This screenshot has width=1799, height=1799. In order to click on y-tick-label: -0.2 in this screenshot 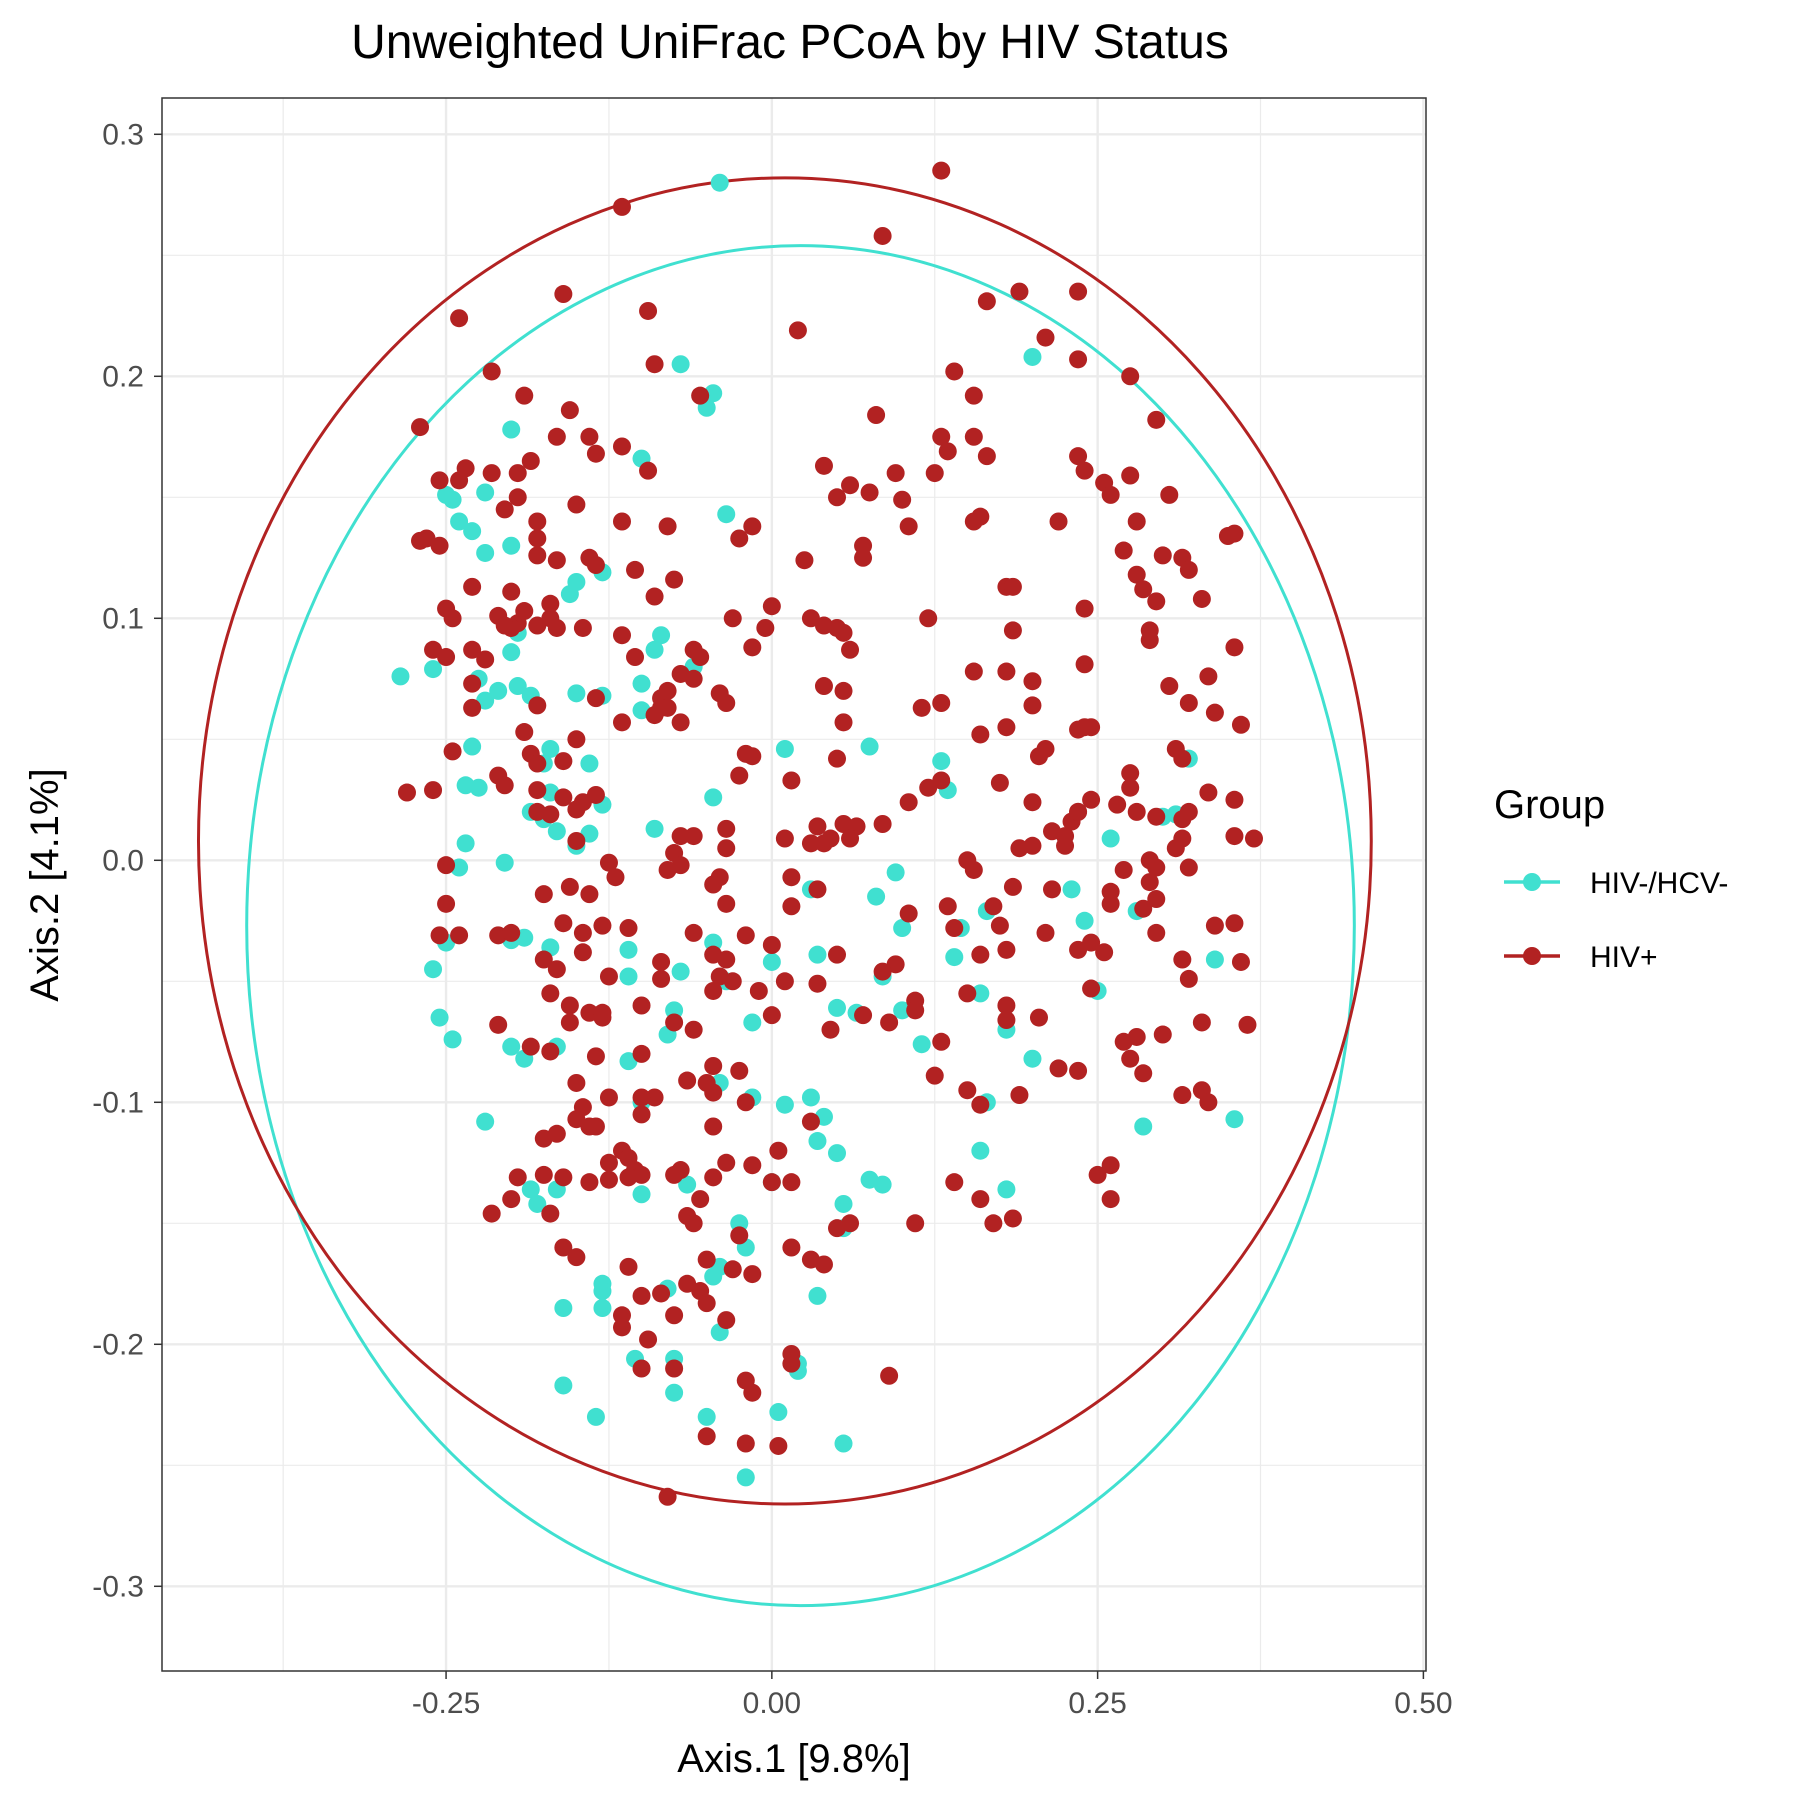, I will do `click(118, 1344)`.